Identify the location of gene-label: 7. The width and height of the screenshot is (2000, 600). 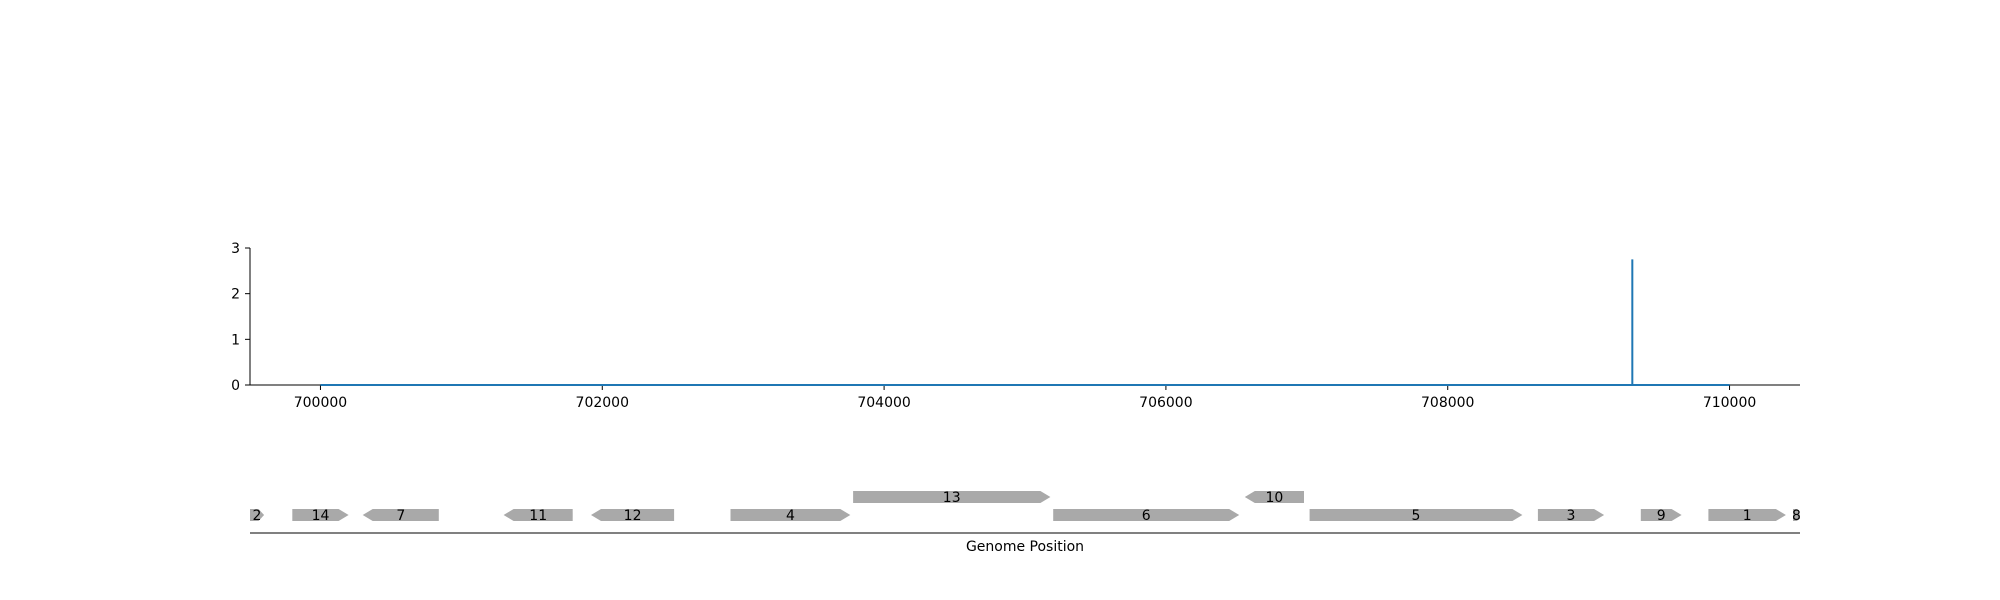
(400, 516).